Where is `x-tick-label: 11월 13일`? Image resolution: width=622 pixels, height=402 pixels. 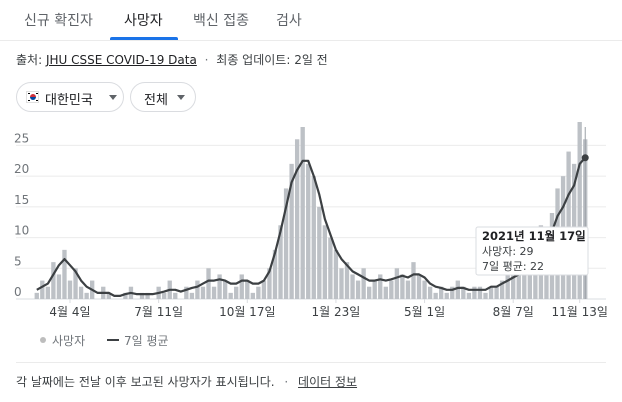 x-tick-label: 11월 13일 is located at coordinates (579, 312).